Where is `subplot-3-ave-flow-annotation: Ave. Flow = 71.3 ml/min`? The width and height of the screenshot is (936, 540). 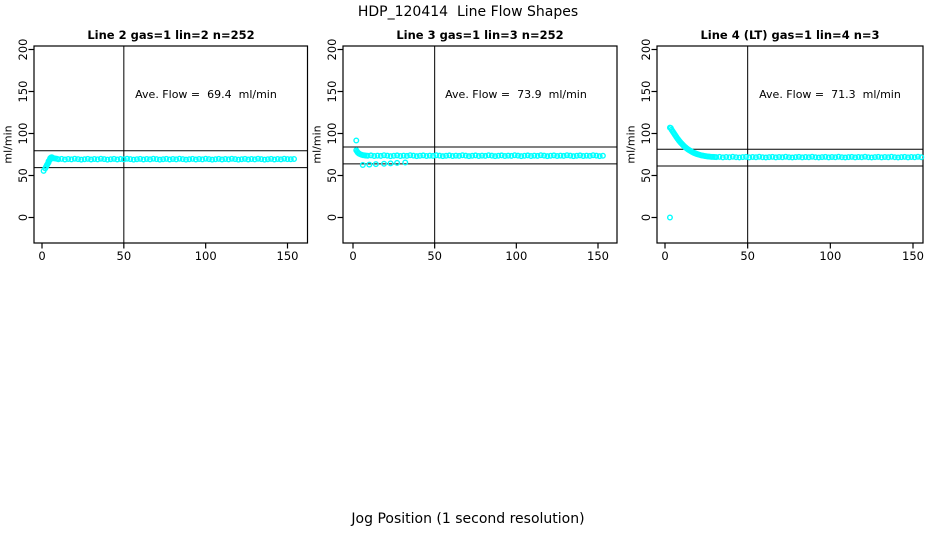 subplot-3-ave-flow-annotation: Ave. Flow = 71.3 ml/min is located at coordinates (830, 94).